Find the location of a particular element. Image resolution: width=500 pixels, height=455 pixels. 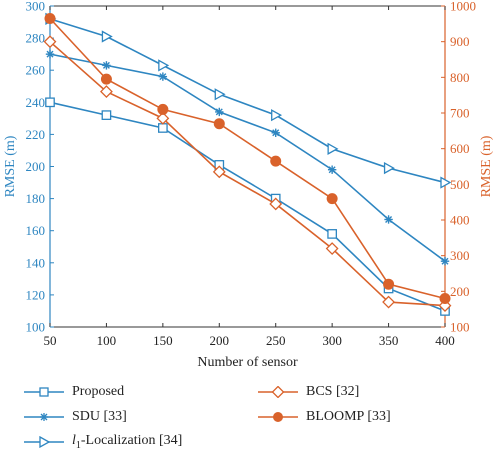

x-axis-label: Number of sensor is located at coordinates (247, 362).